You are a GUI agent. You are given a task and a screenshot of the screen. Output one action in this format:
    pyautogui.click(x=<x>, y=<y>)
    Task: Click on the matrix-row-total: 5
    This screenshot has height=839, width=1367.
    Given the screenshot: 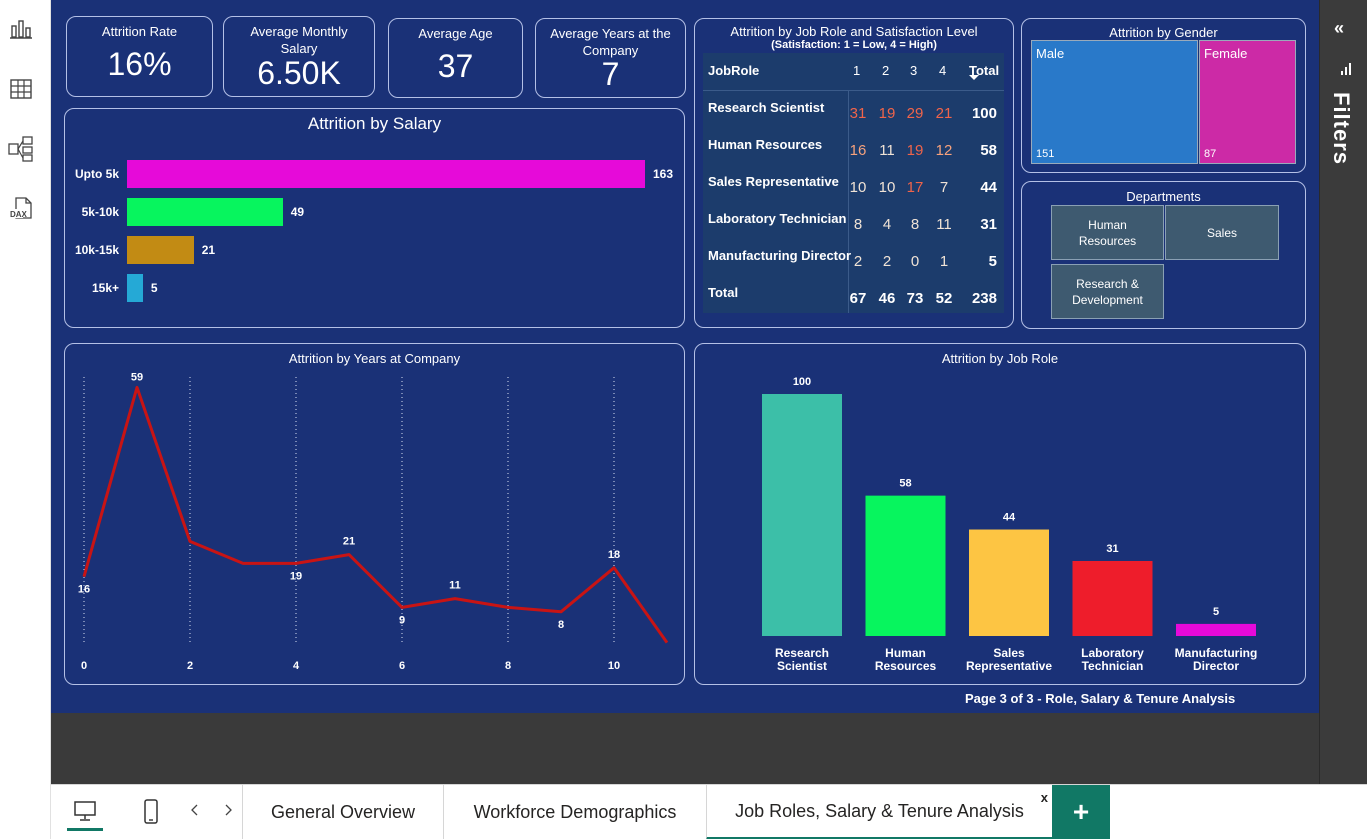 What is the action you would take?
    pyautogui.click(x=992, y=261)
    